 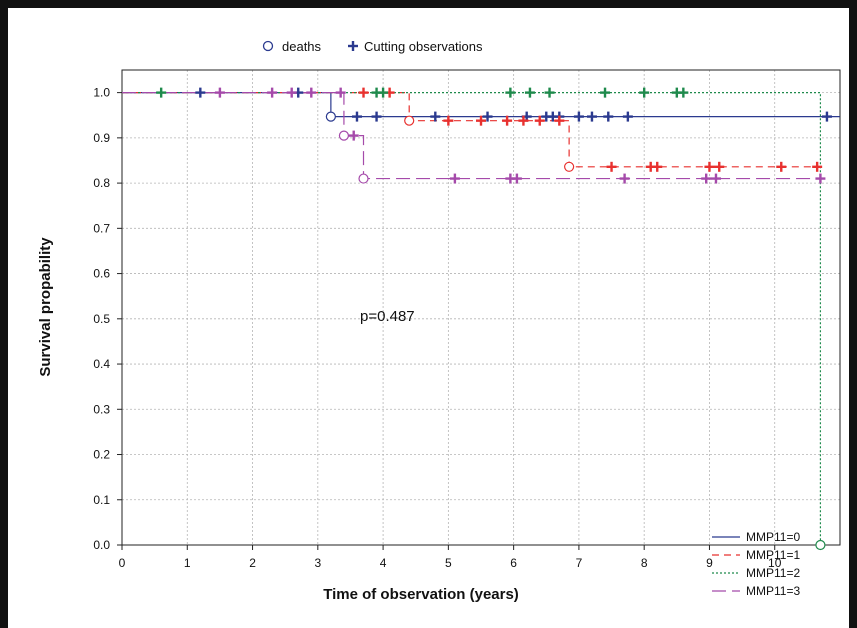 I want to click on x-tick-label: 1, so click(x=187, y=563).